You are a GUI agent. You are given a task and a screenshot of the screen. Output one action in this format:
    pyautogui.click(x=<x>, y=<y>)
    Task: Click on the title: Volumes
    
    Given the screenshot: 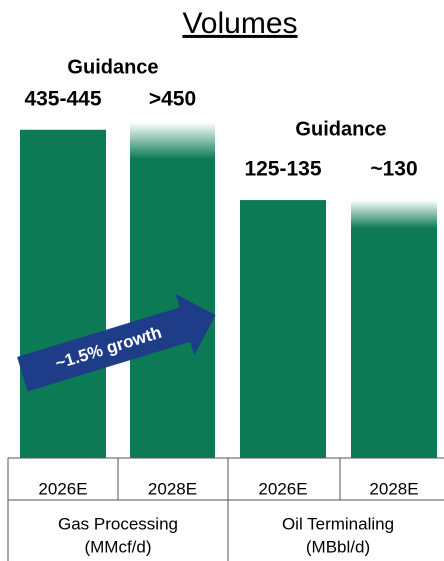 What is the action you would take?
    pyautogui.click(x=239, y=23)
    